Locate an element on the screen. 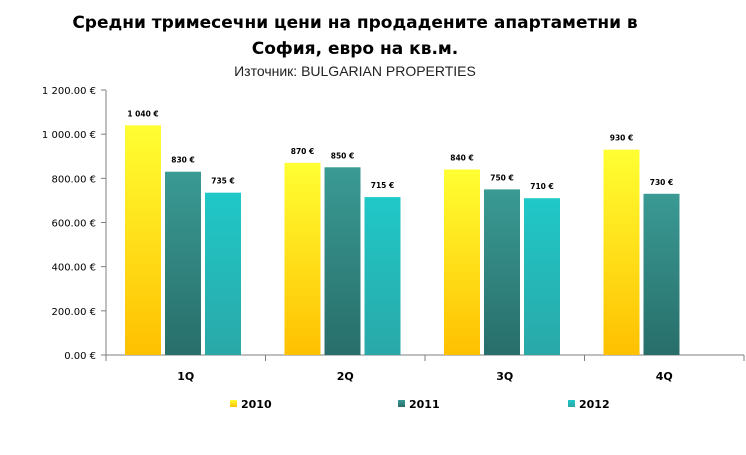  legend-label-2011: 2011 is located at coordinates (424, 404).